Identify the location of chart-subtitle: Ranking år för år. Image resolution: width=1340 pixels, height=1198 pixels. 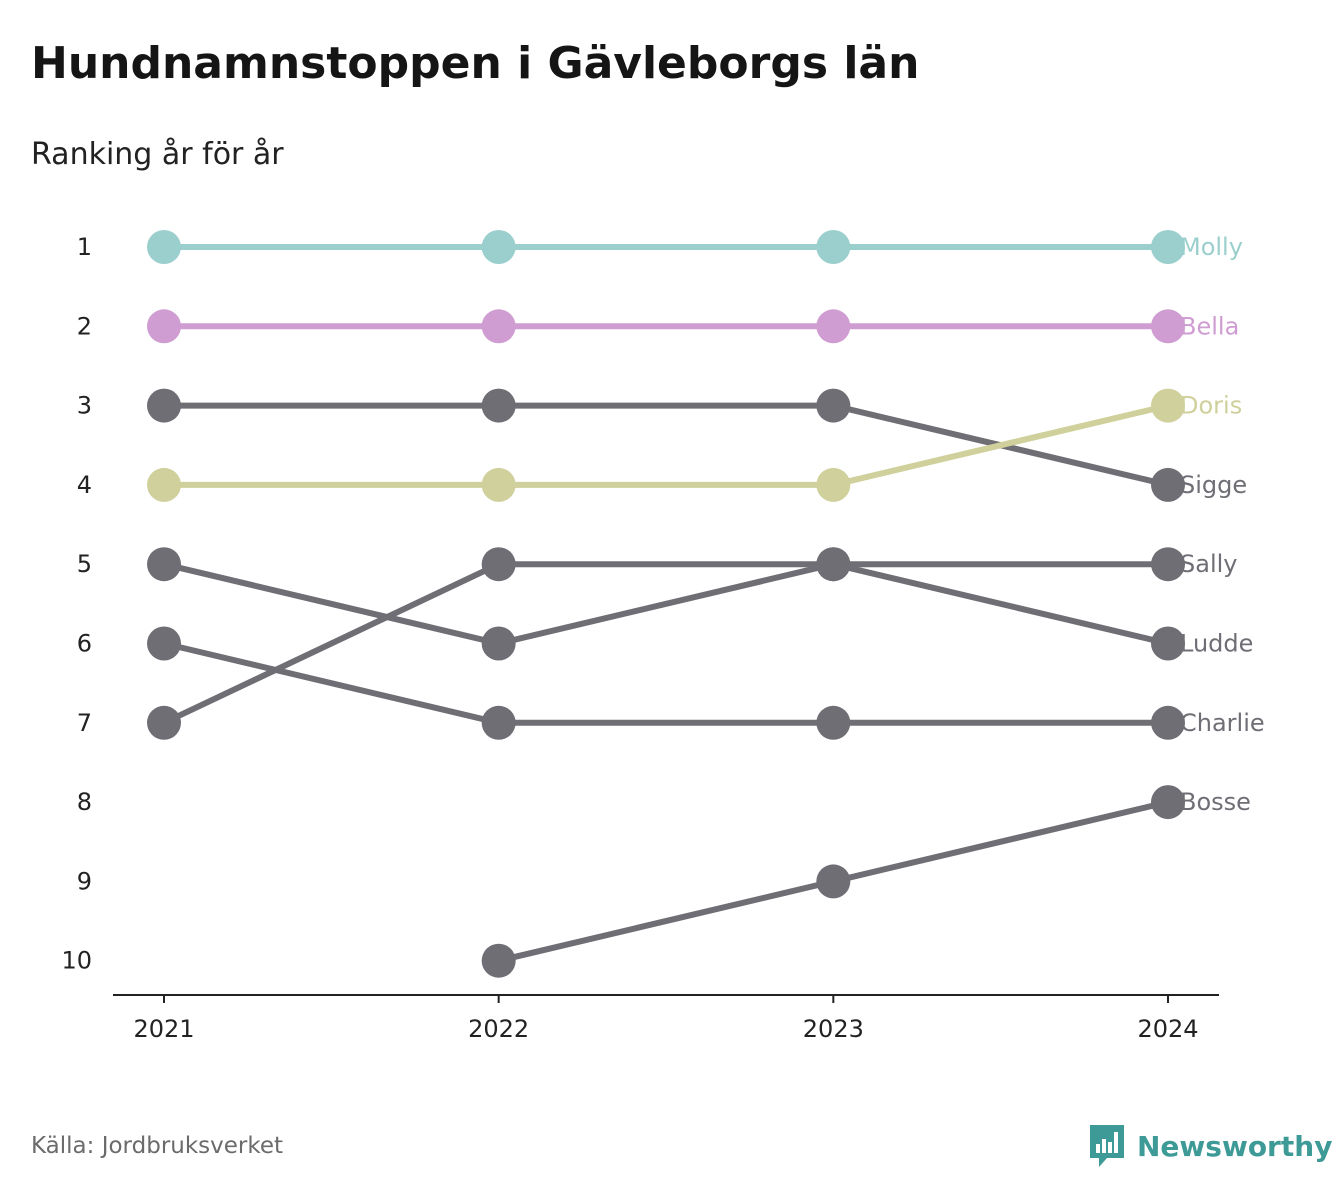
(157, 154).